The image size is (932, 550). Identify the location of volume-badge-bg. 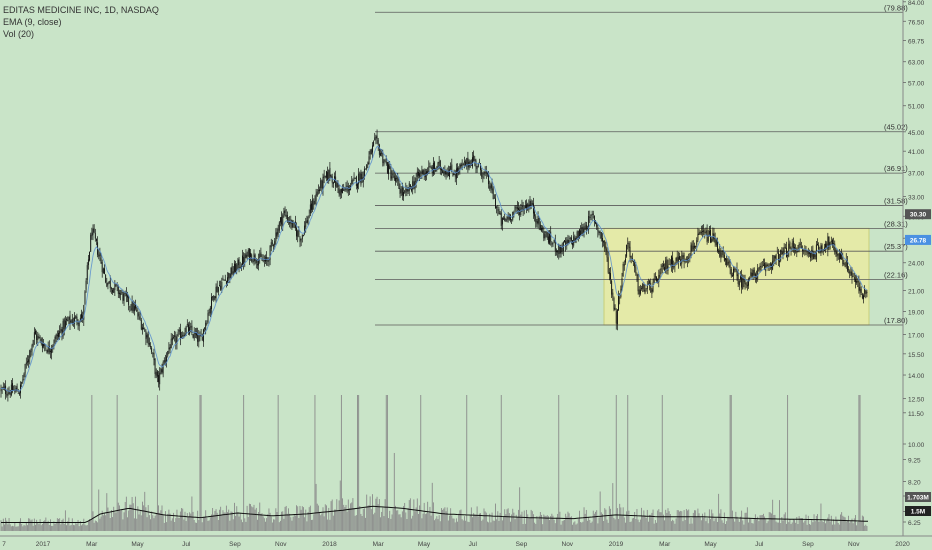
(918, 497).